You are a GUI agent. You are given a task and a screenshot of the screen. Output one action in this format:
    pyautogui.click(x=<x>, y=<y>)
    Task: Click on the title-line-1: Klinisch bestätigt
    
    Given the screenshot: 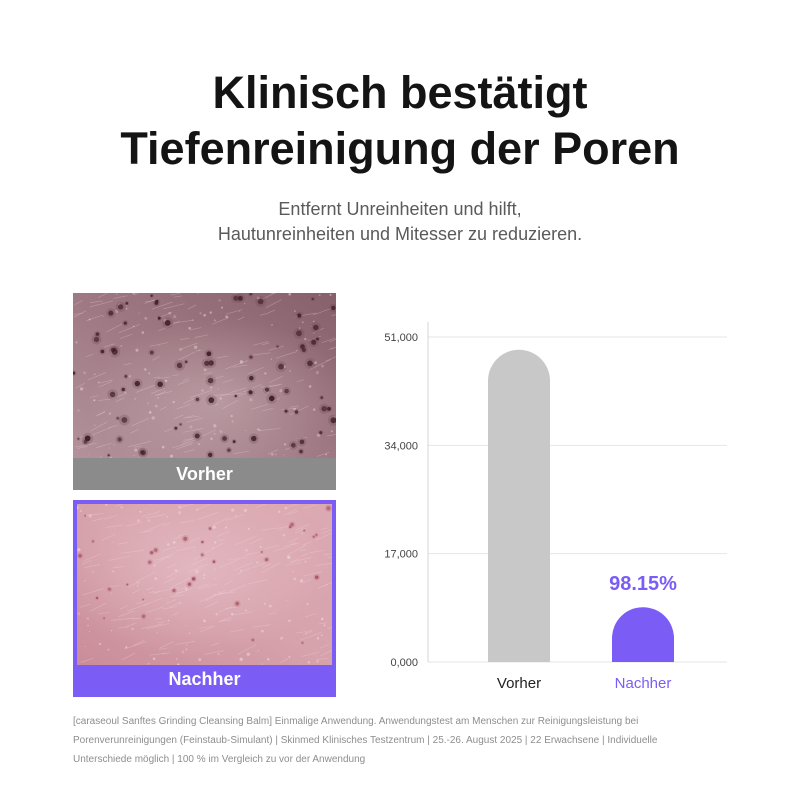 What is the action you would take?
    pyautogui.click(x=400, y=92)
    